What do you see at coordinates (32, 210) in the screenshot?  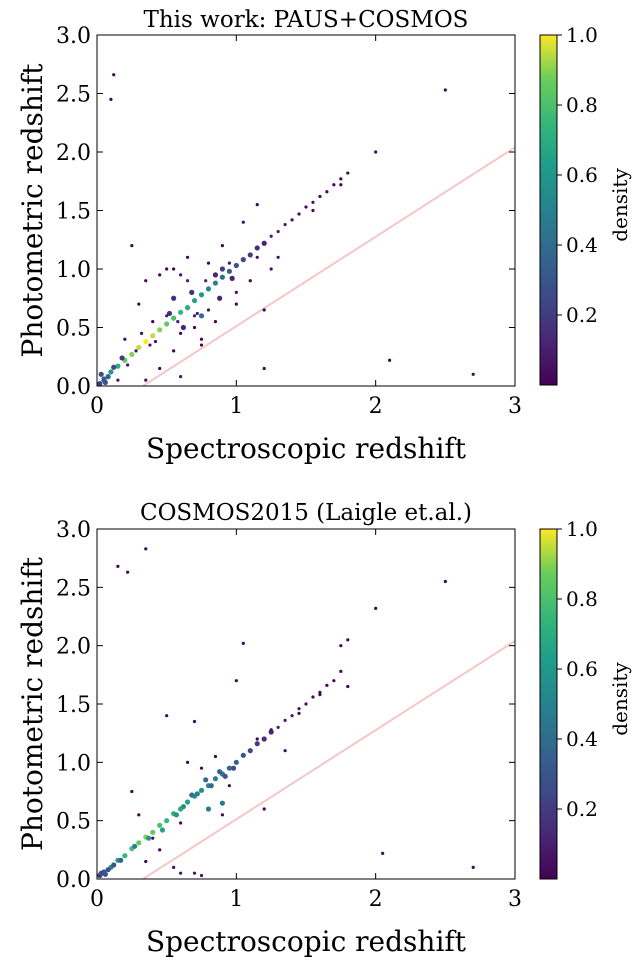 I see `y-axis-label: Photometric redshift` at bounding box center [32, 210].